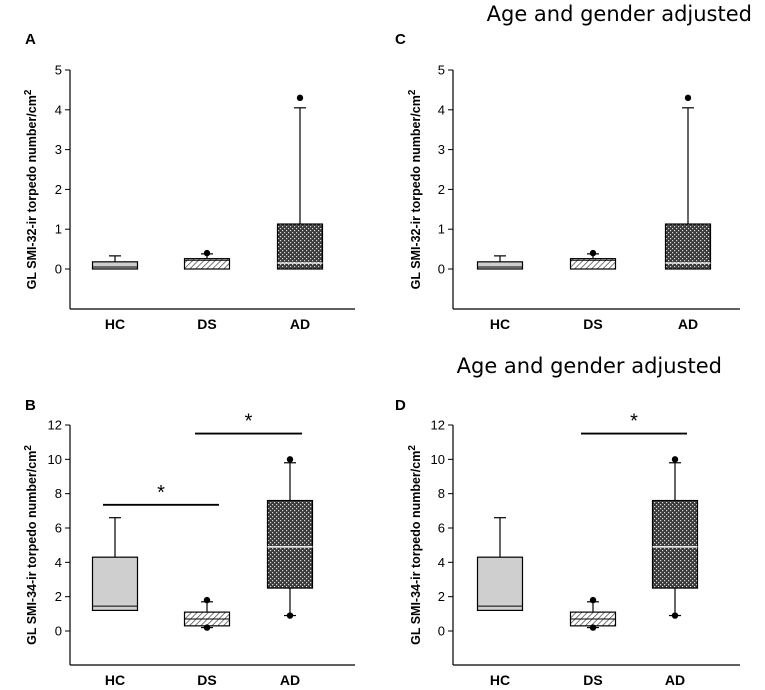  Describe the element at coordinates (30, 39) in the screenshot. I see `panel-letter: A` at that location.